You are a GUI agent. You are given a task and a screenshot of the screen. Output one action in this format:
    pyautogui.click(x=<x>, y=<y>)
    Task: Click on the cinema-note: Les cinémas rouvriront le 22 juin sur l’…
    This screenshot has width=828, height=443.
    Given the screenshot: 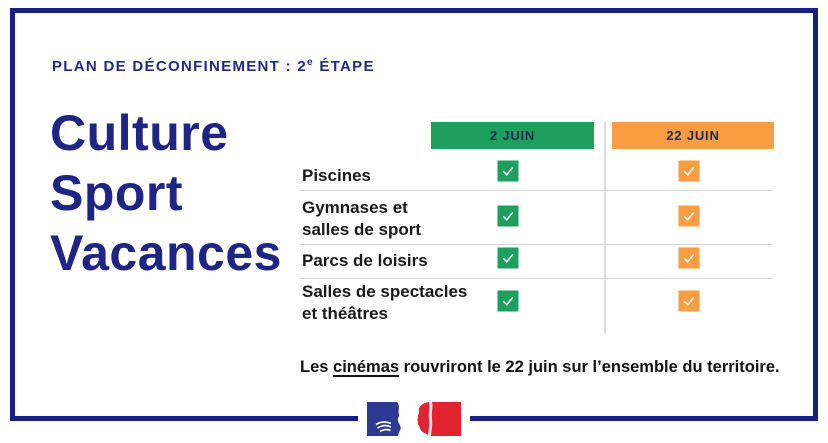 What is the action you would take?
    pyautogui.click(x=540, y=367)
    